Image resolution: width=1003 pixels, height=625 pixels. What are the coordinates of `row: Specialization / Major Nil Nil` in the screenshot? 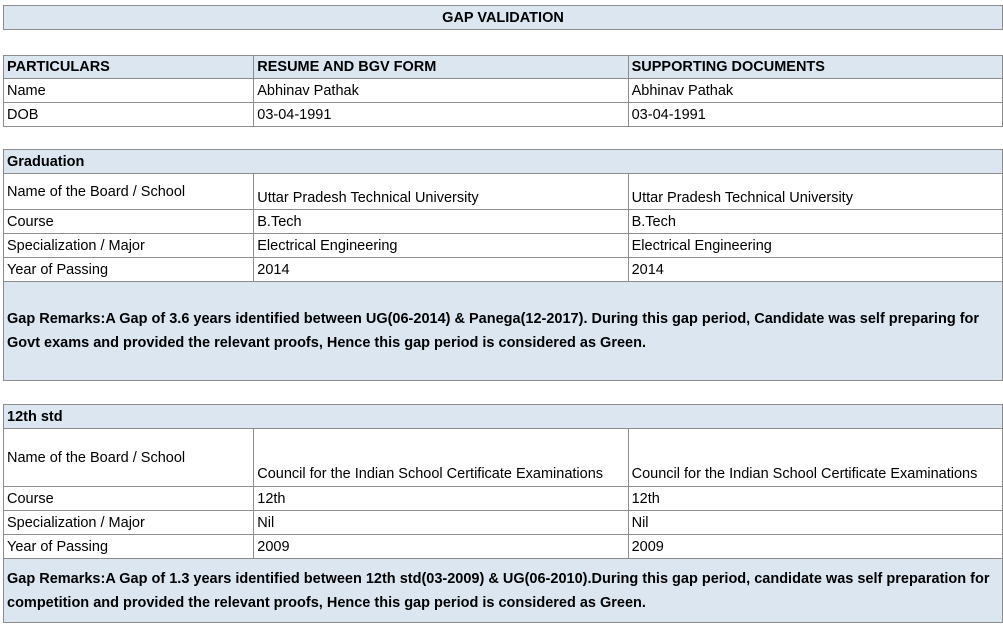 It's located at (502, 522).